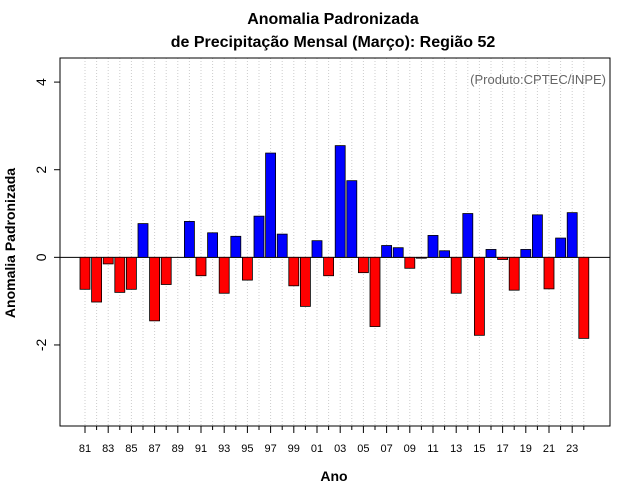 The image size is (640, 500). I want to click on y-axis: -2 0 2 4, so click(46, 214).